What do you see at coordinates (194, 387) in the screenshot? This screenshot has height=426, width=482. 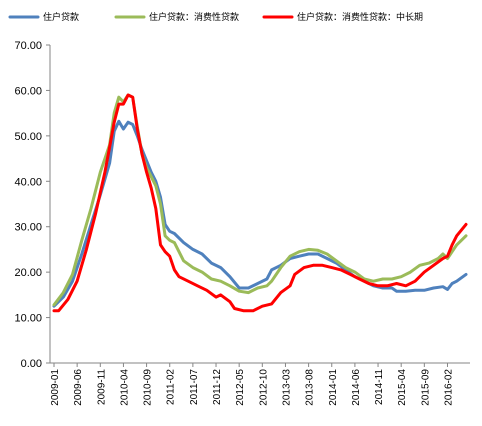 I see `x-tick-label: 2011-07` at bounding box center [194, 387].